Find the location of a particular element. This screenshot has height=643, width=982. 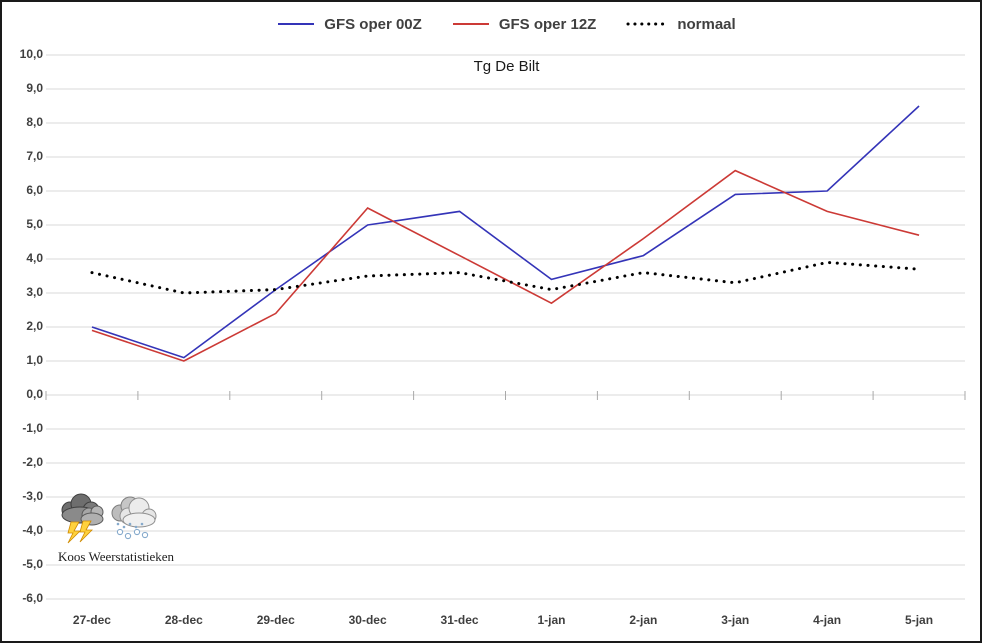

legend-label-gfs-oper-12z: GFS oper 12Z is located at coordinates (547, 24).